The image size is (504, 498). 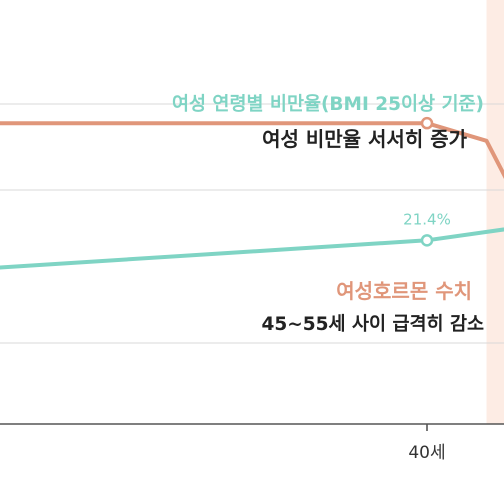 I want to click on obesity-annotation-title: 여성 연령별 비만율(BMI 25이상 기준), so click(x=328, y=104).